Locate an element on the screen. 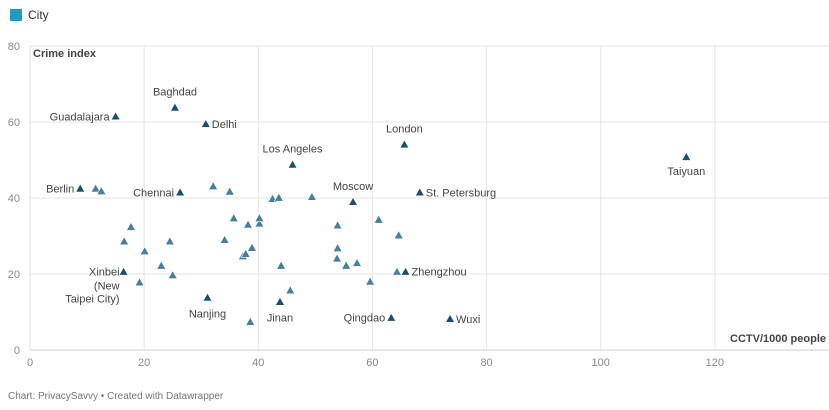  point-label: Taiyuan is located at coordinates (686, 172).